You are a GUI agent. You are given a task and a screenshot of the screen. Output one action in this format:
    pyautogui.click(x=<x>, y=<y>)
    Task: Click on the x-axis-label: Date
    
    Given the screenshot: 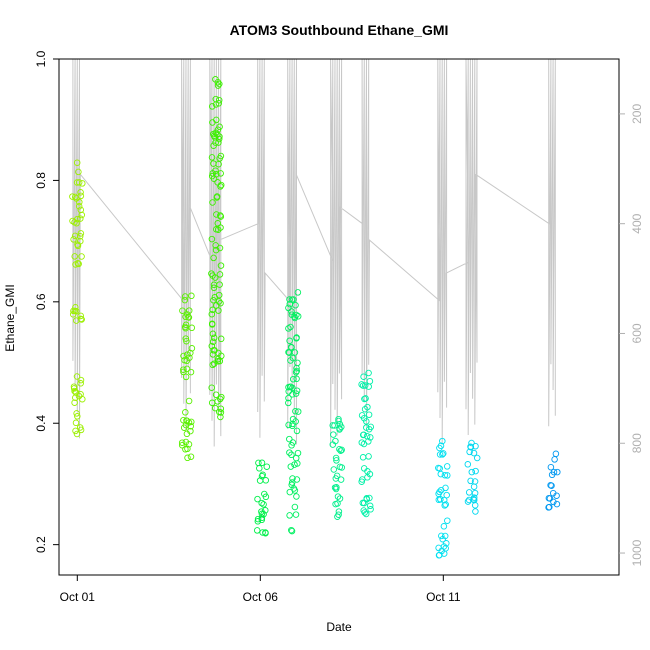 What is the action you would take?
    pyautogui.click(x=339, y=627)
    